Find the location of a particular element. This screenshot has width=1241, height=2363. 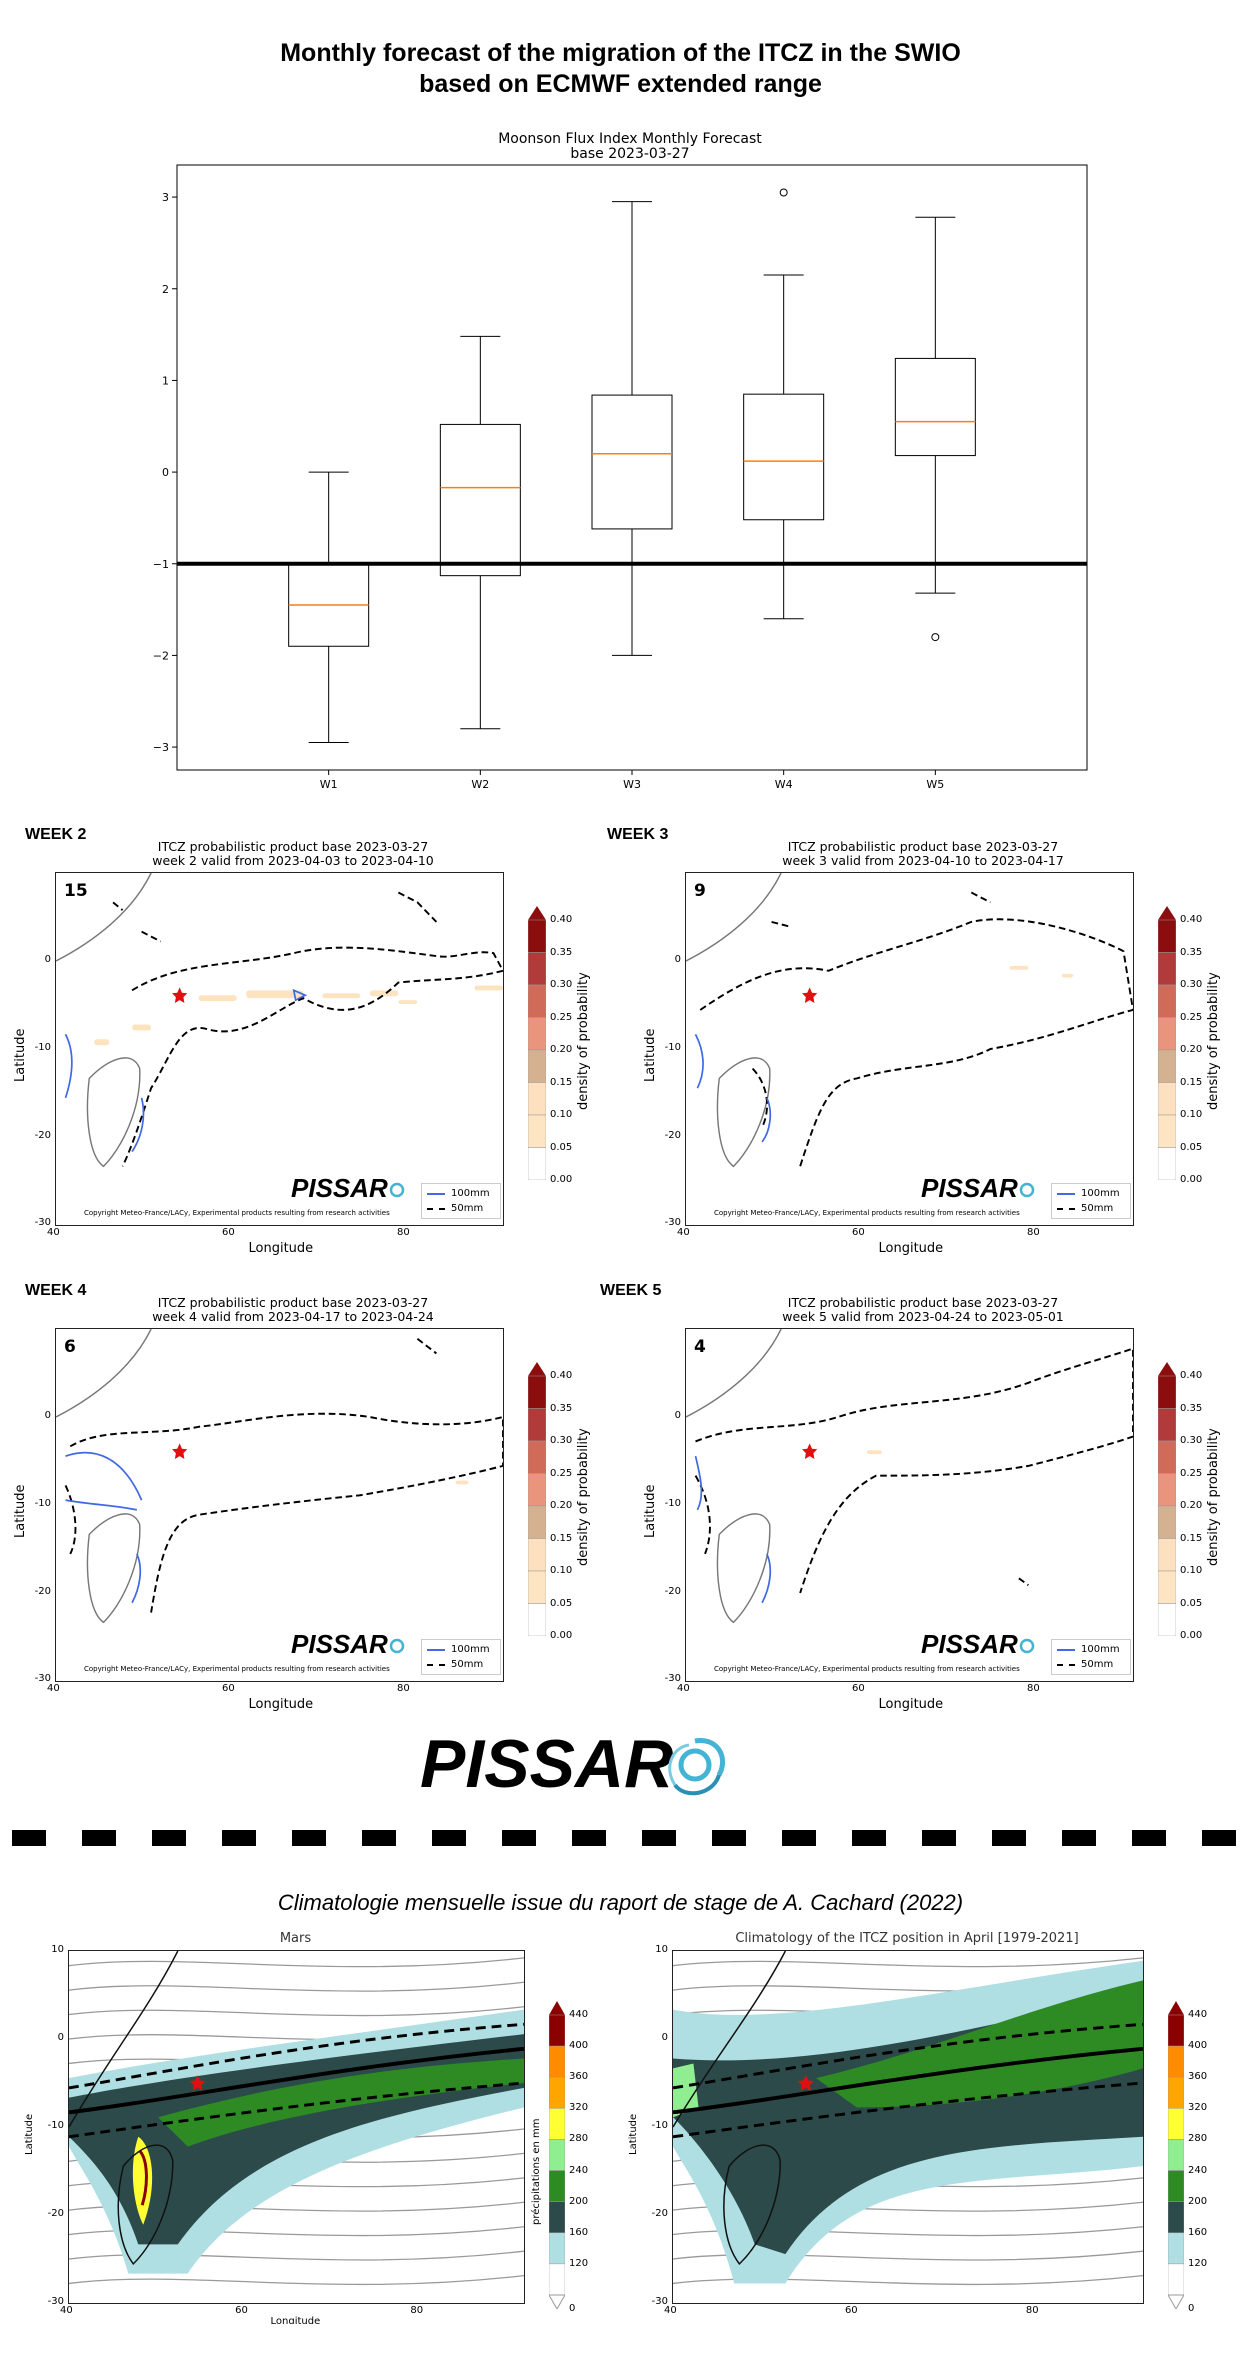

x-tick-label: 80 is located at coordinates (1032, 2310).